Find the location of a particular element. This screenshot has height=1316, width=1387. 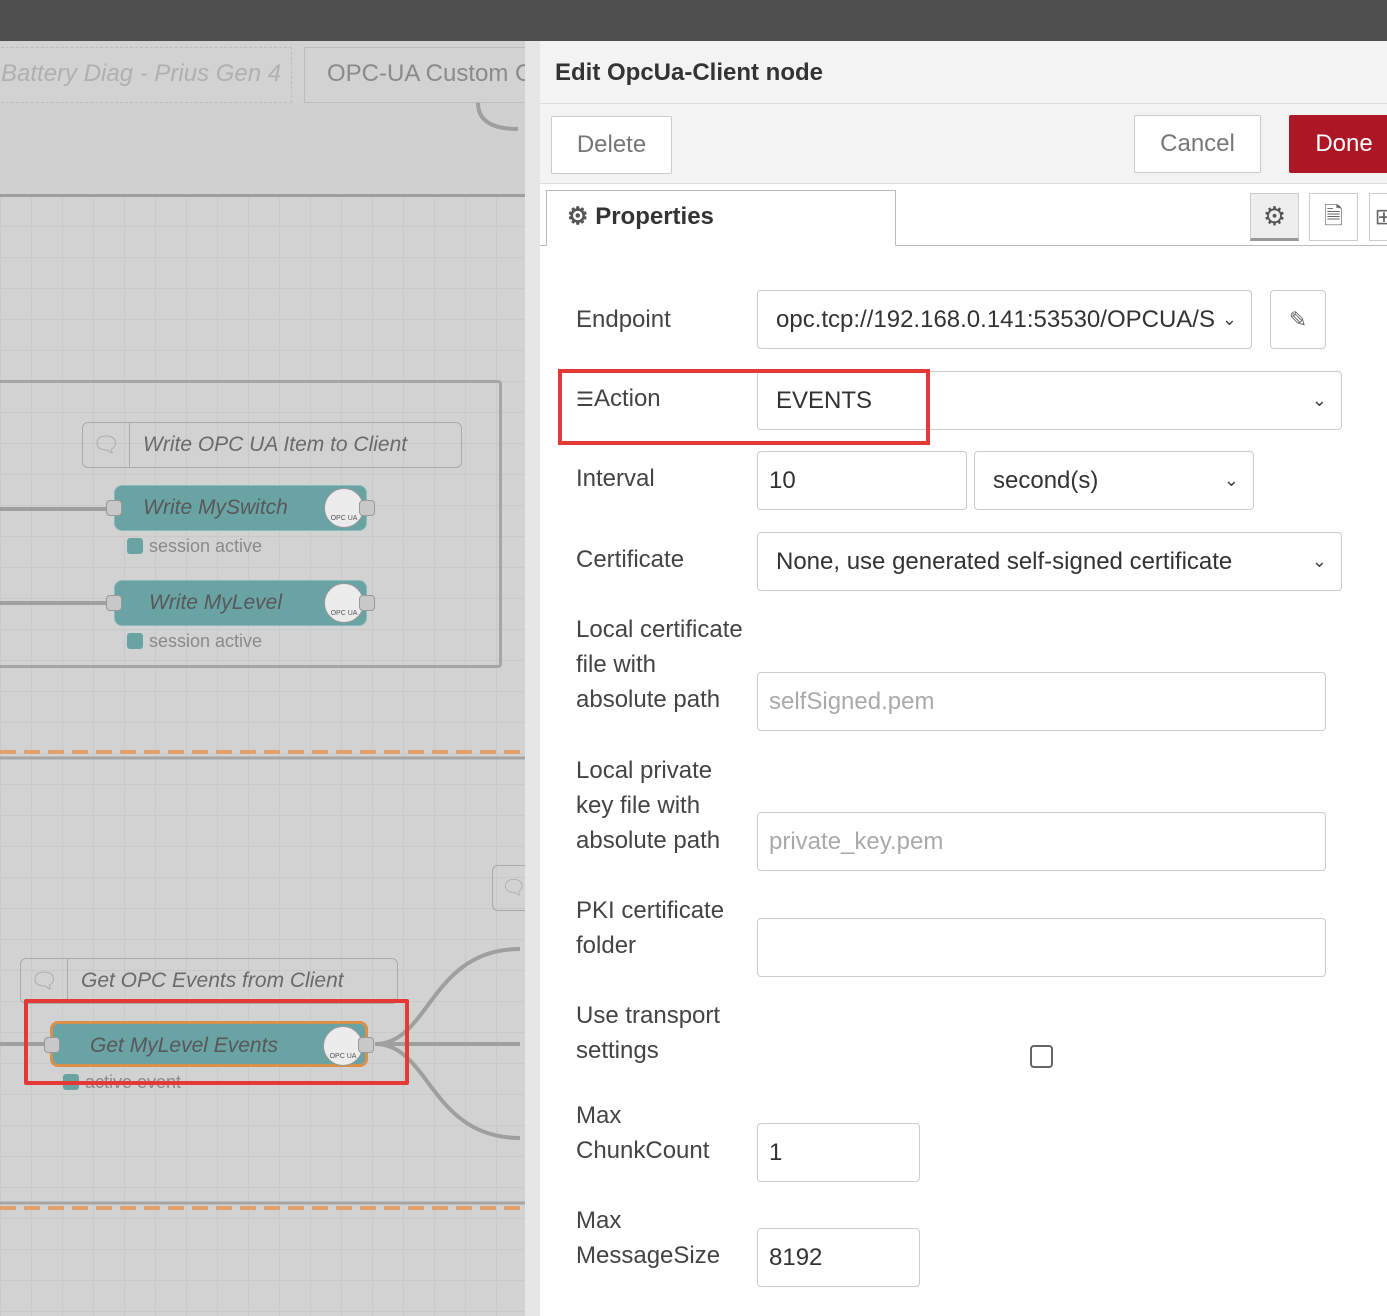

tab-battery-diag: Battery Diag - Prius Gen 4 is located at coordinates (146, 75).